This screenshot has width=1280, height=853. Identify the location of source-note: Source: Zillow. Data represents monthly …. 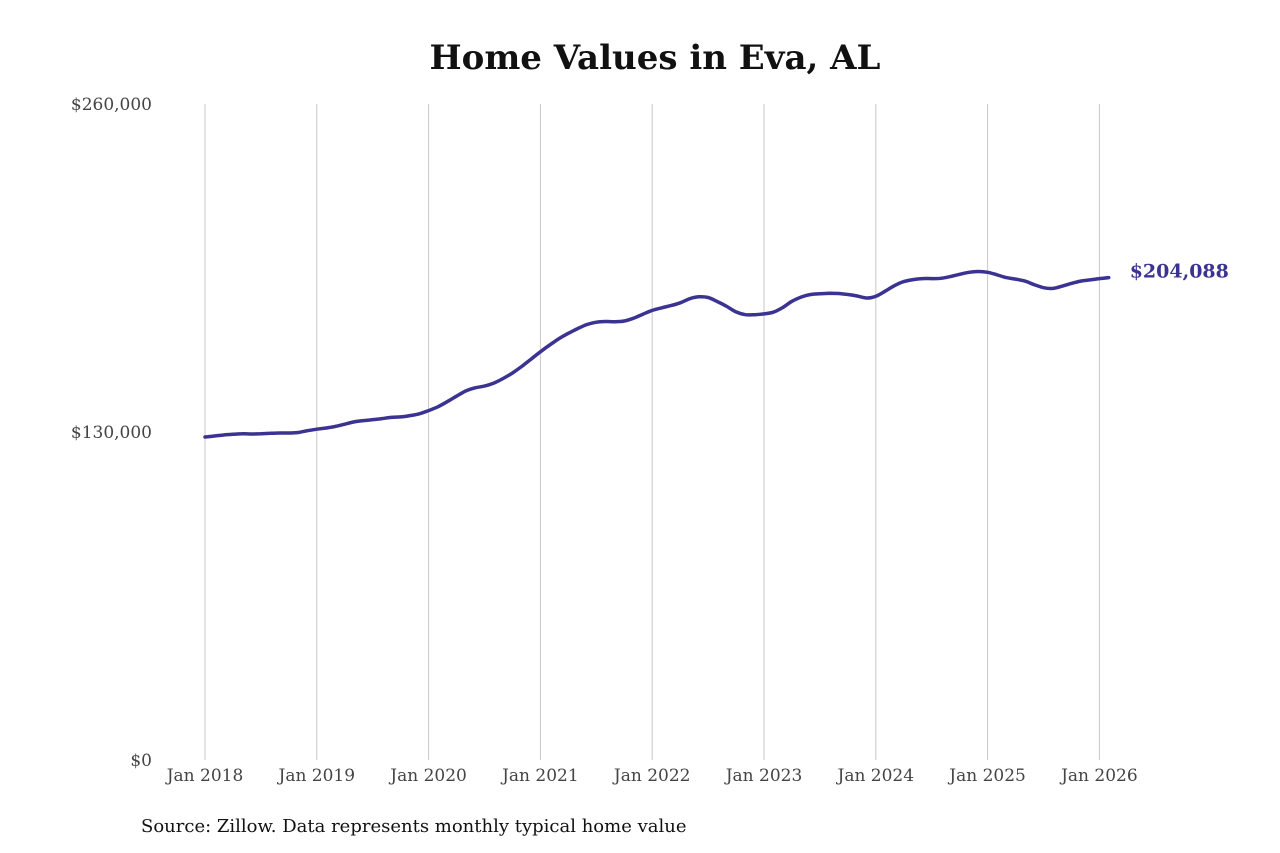
(414, 826).